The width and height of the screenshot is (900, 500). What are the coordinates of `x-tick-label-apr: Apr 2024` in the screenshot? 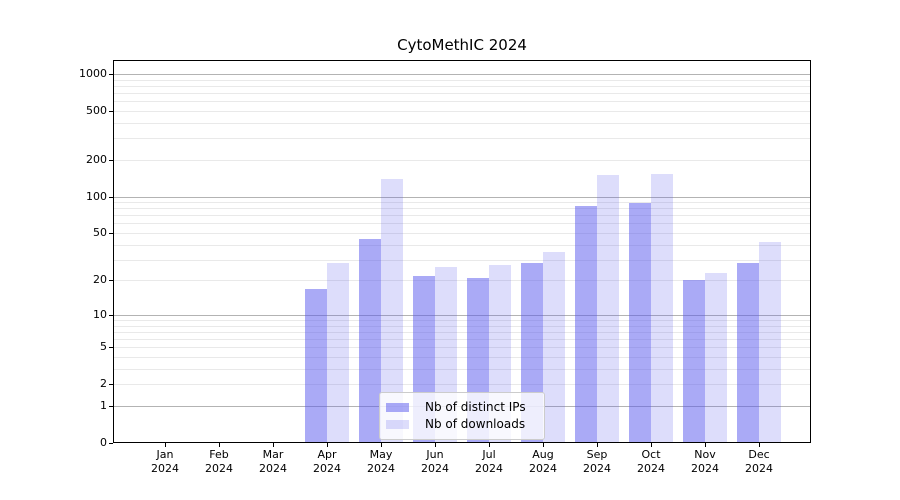 It's located at (327, 461).